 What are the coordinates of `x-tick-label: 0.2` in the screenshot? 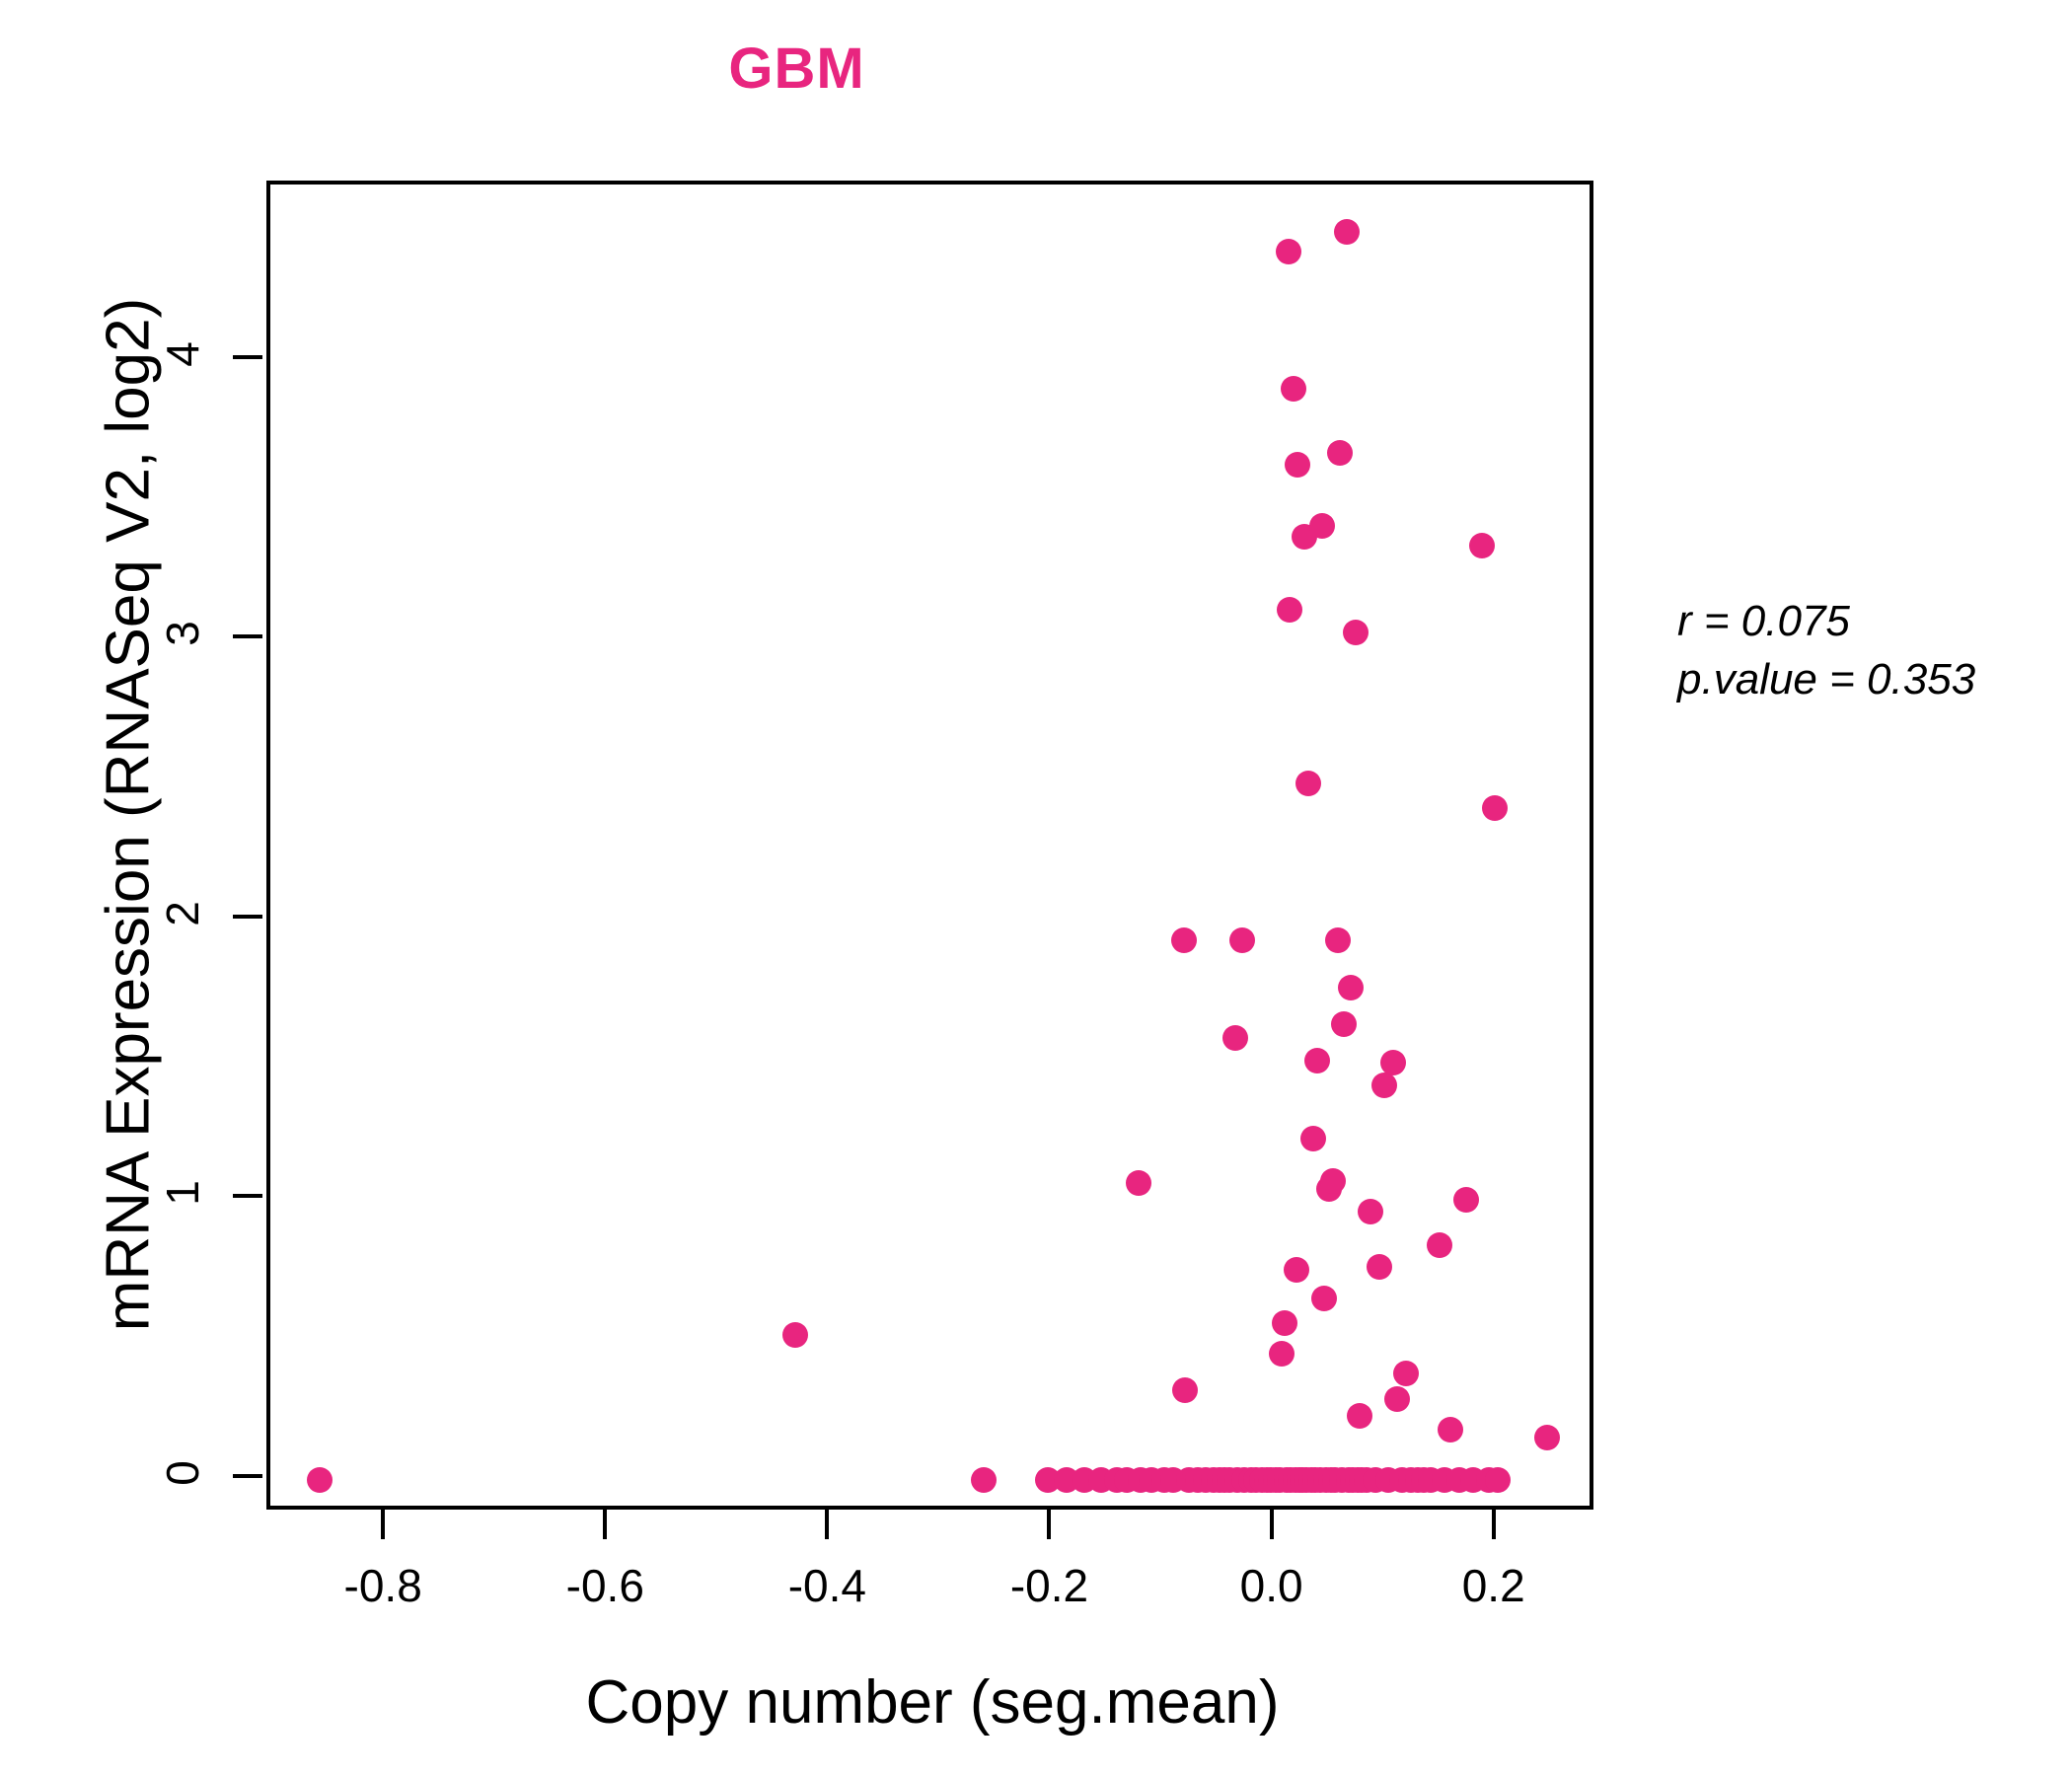 It's located at (1493, 1586).